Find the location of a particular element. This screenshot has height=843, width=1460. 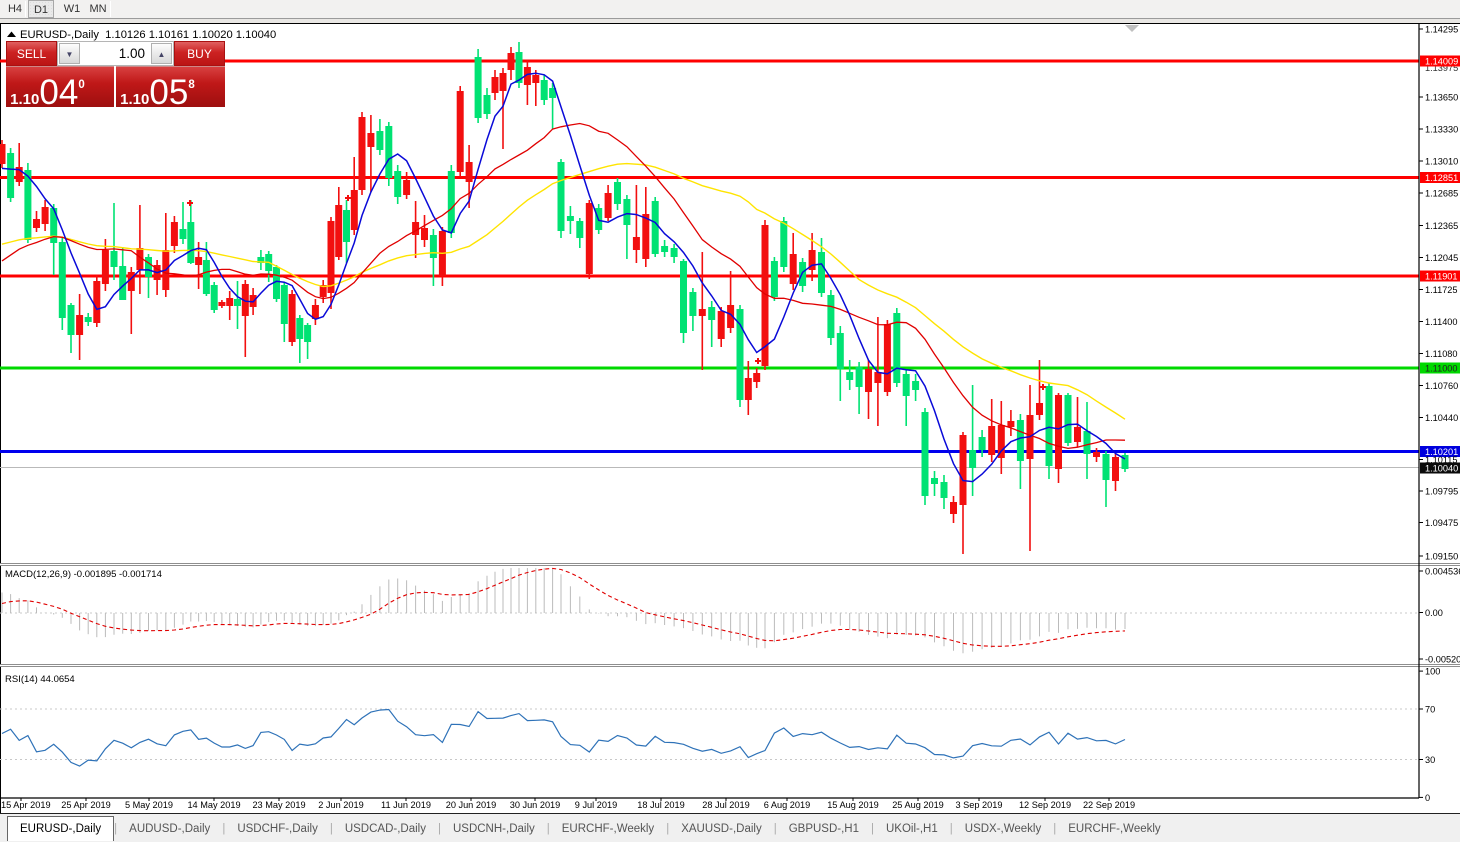

svg-text: 1.14009 is located at coordinates (1441, 62).